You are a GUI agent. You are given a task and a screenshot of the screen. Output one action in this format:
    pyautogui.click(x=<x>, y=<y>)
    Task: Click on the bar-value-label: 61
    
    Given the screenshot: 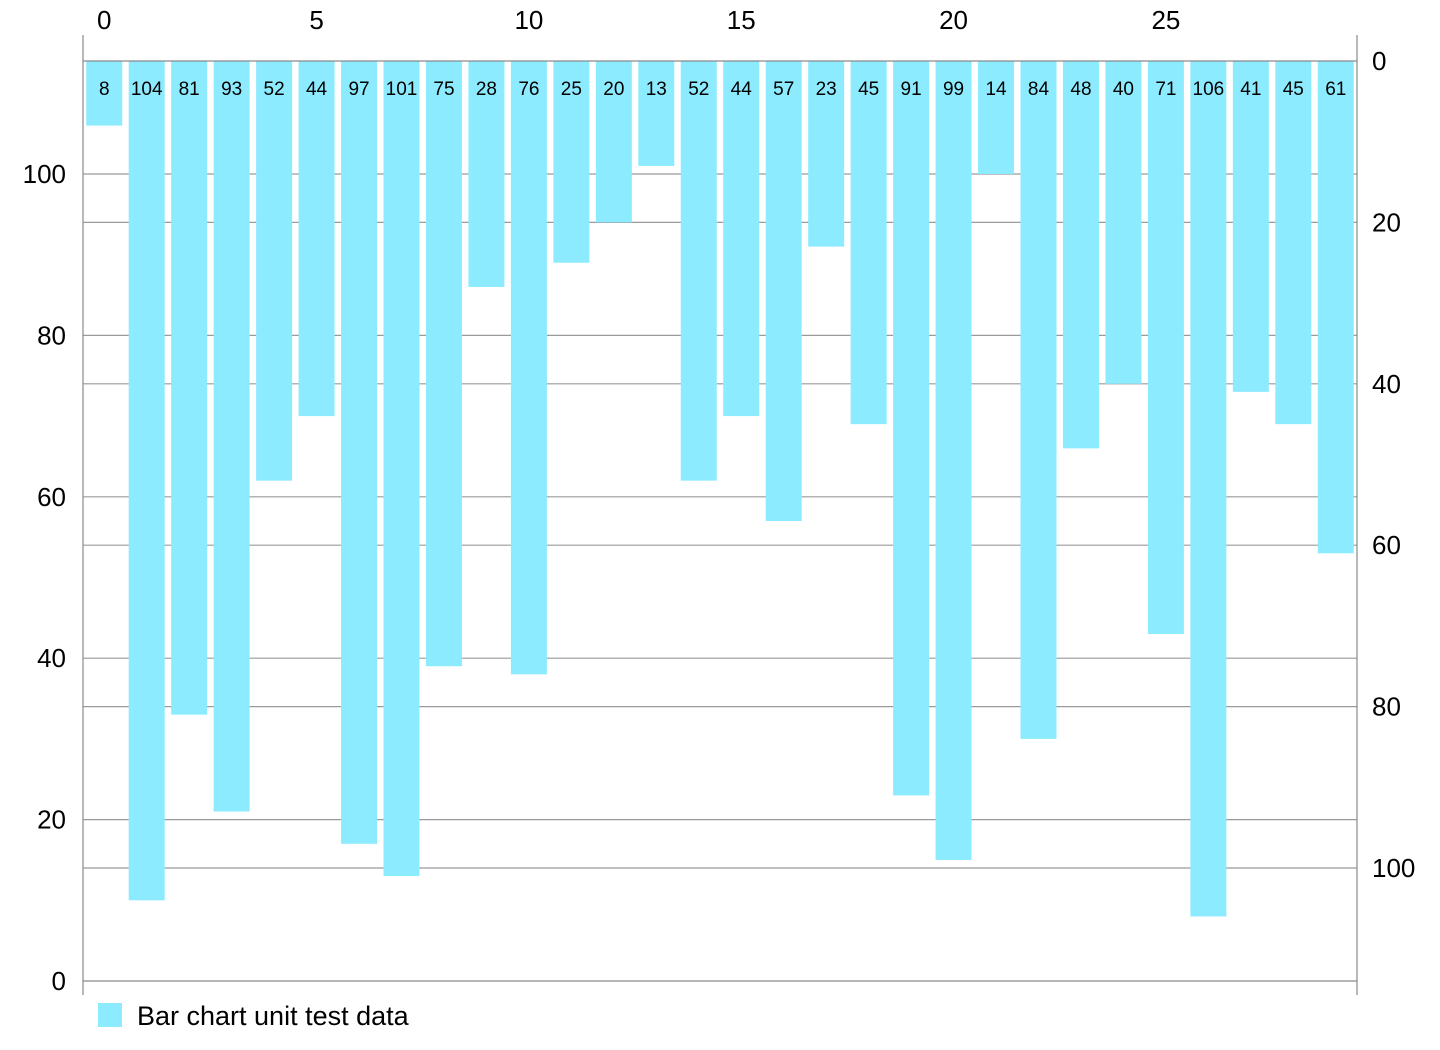 What is the action you would take?
    pyautogui.click(x=1335, y=89)
    